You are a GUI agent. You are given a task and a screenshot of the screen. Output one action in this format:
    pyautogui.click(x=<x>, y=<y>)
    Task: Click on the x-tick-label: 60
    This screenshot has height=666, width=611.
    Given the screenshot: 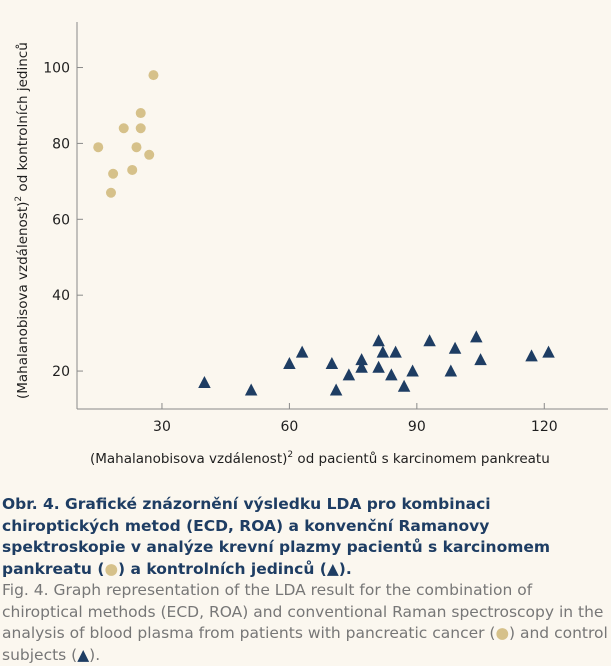 What is the action you would take?
    pyautogui.click(x=289, y=427)
    